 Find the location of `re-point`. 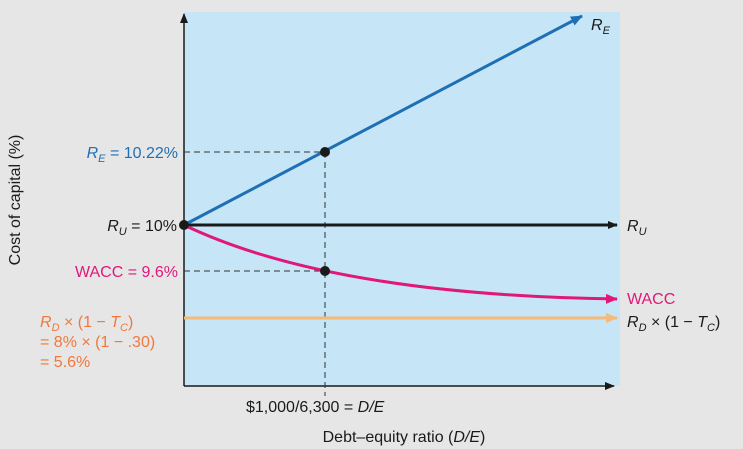

re-point is located at coordinates (325, 152).